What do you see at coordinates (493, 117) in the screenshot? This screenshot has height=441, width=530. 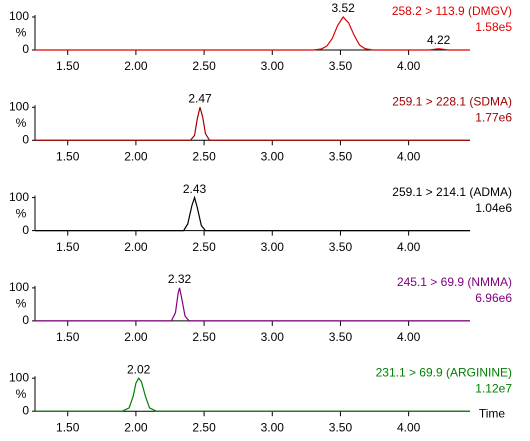 I see `trace-intensity: 1.77e6` at bounding box center [493, 117].